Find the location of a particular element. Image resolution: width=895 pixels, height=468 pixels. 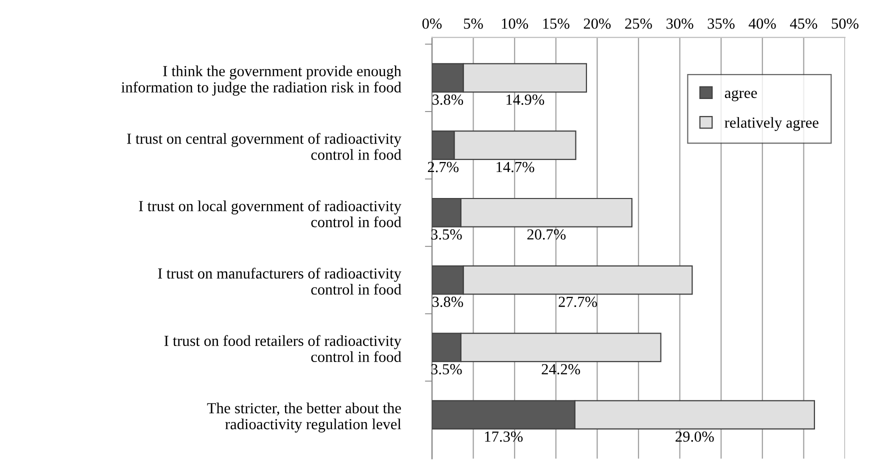

y-tick-label: The stricter, the better about the radioactivity regulation level is located at coordinates (304, 417).